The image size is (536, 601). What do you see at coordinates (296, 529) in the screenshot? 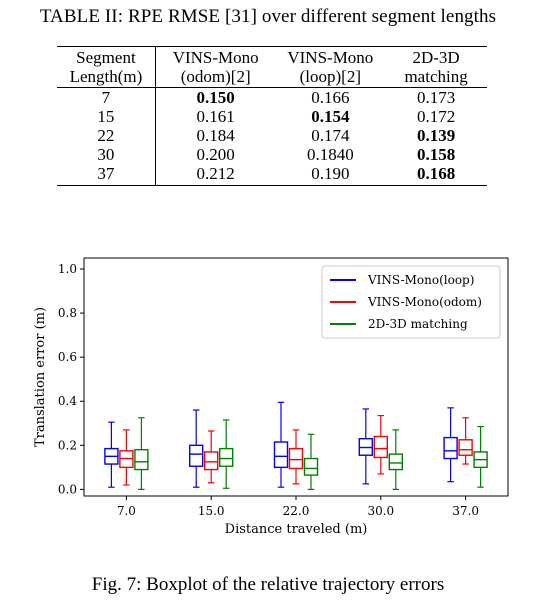
I see `x-axis-label: Distance traveled (m)` at bounding box center [296, 529].